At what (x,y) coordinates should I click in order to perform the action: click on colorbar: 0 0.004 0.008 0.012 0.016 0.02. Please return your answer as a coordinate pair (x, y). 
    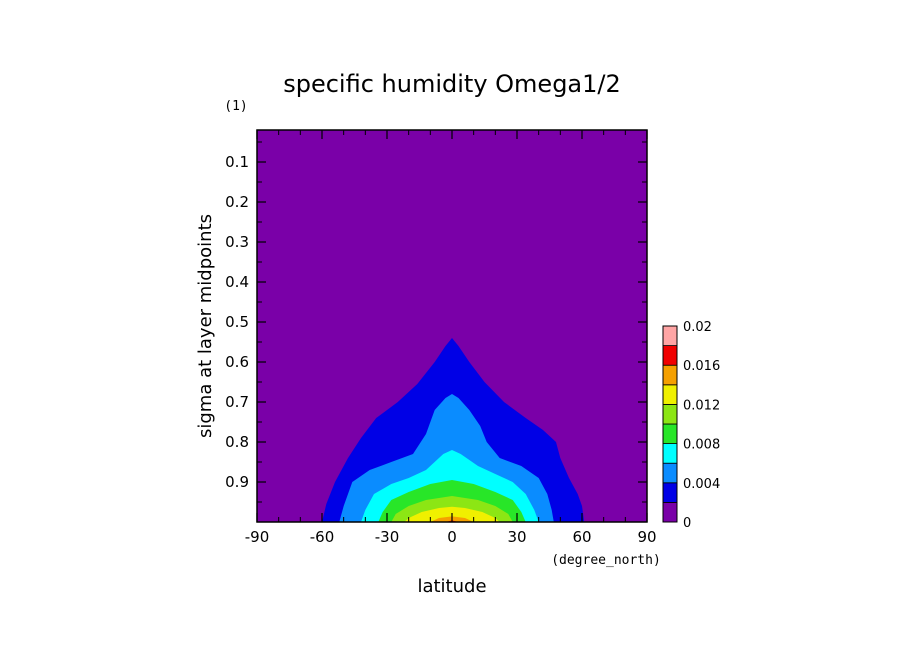
    Looking at the image, I should click on (691, 425).